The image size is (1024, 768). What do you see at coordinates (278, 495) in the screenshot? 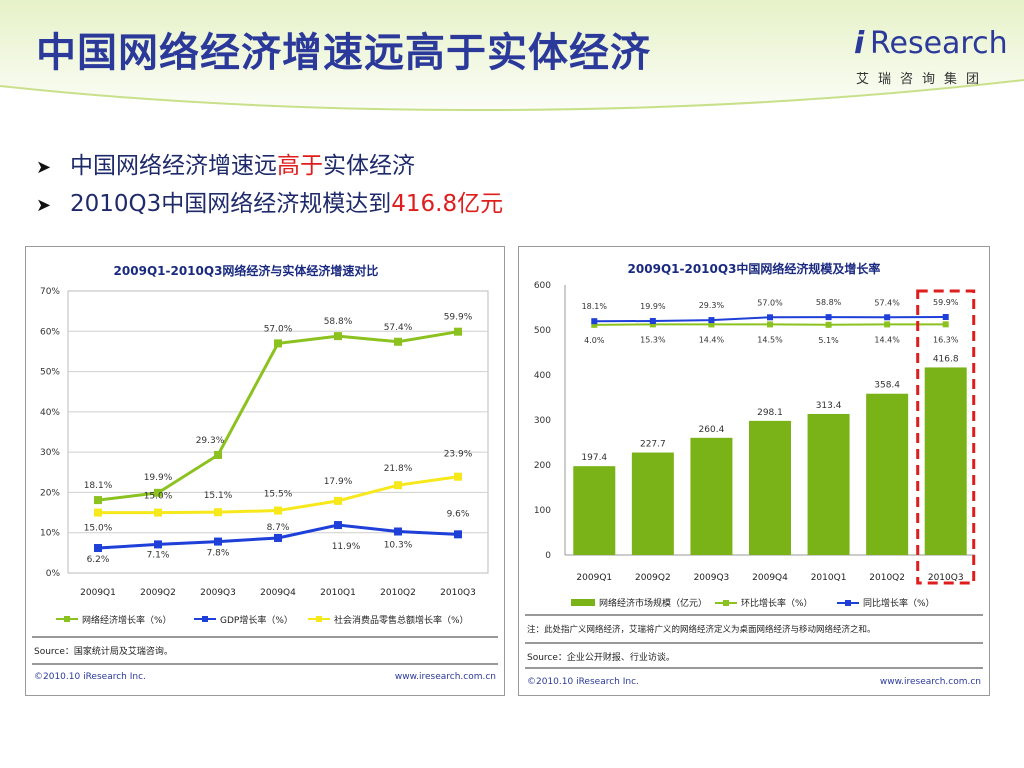
I see `data-label: 15.5%` at bounding box center [278, 495].